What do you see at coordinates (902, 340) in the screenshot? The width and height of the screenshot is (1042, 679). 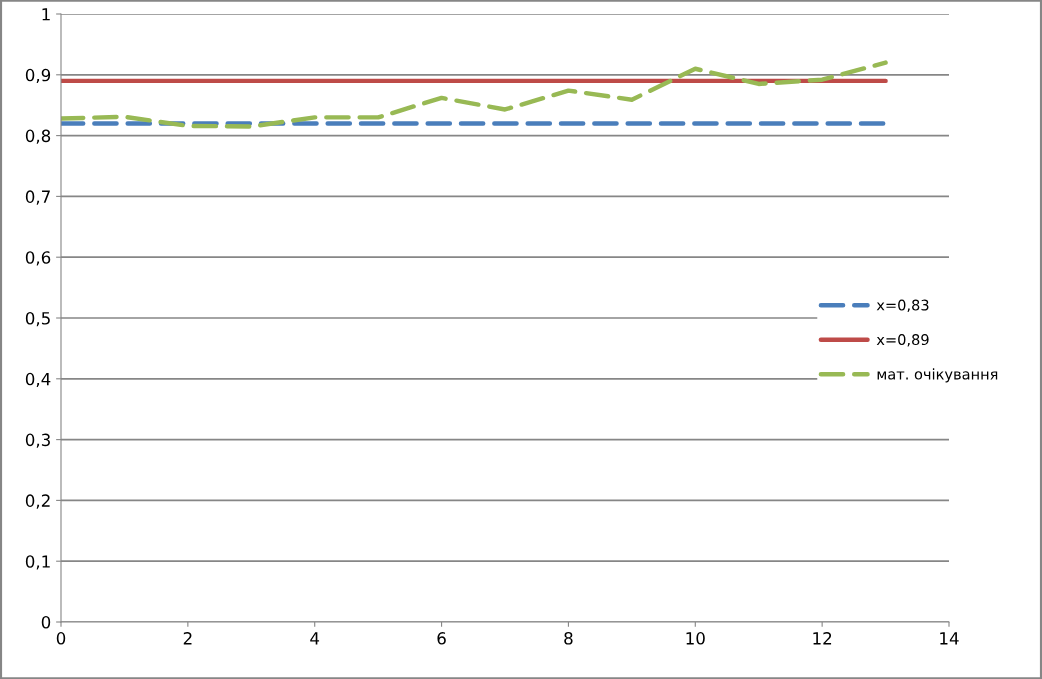 I see `legend-label: x=0,89` at bounding box center [902, 340].